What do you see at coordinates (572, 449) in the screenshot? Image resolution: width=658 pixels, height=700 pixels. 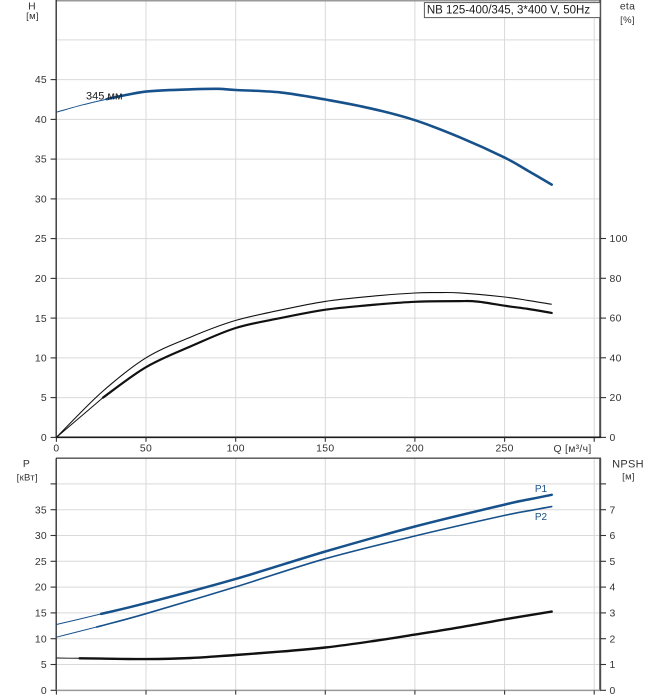 I see `svg-text: Q [м³/ч]` at bounding box center [572, 449].